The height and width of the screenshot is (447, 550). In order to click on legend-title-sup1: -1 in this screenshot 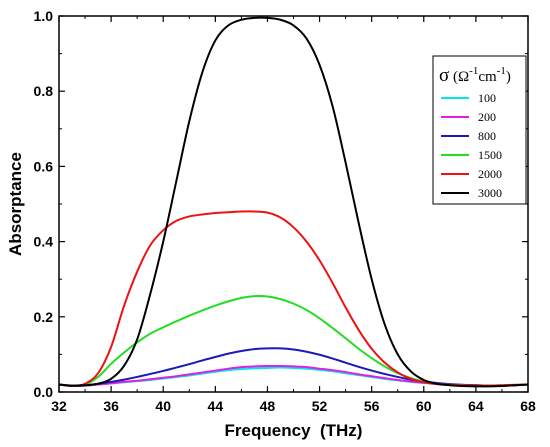, I will do `click(473, 71)`.